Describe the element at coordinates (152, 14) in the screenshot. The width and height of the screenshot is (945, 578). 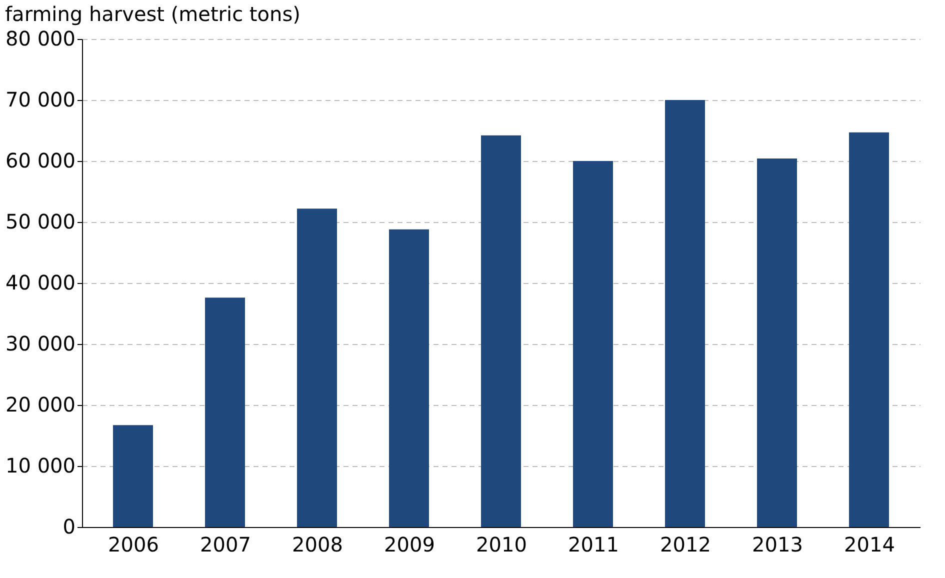
I see `chart-title: farming harvest (metric tons)` at that location.